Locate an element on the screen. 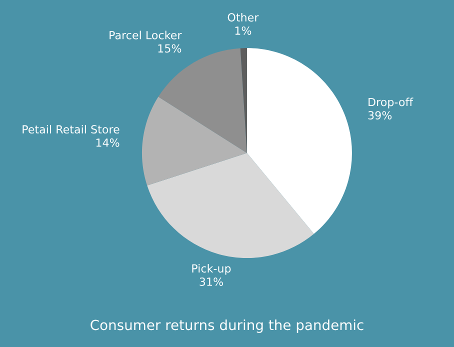 The height and width of the screenshot is (347, 454). data-label: 14% is located at coordinates (108, 142).